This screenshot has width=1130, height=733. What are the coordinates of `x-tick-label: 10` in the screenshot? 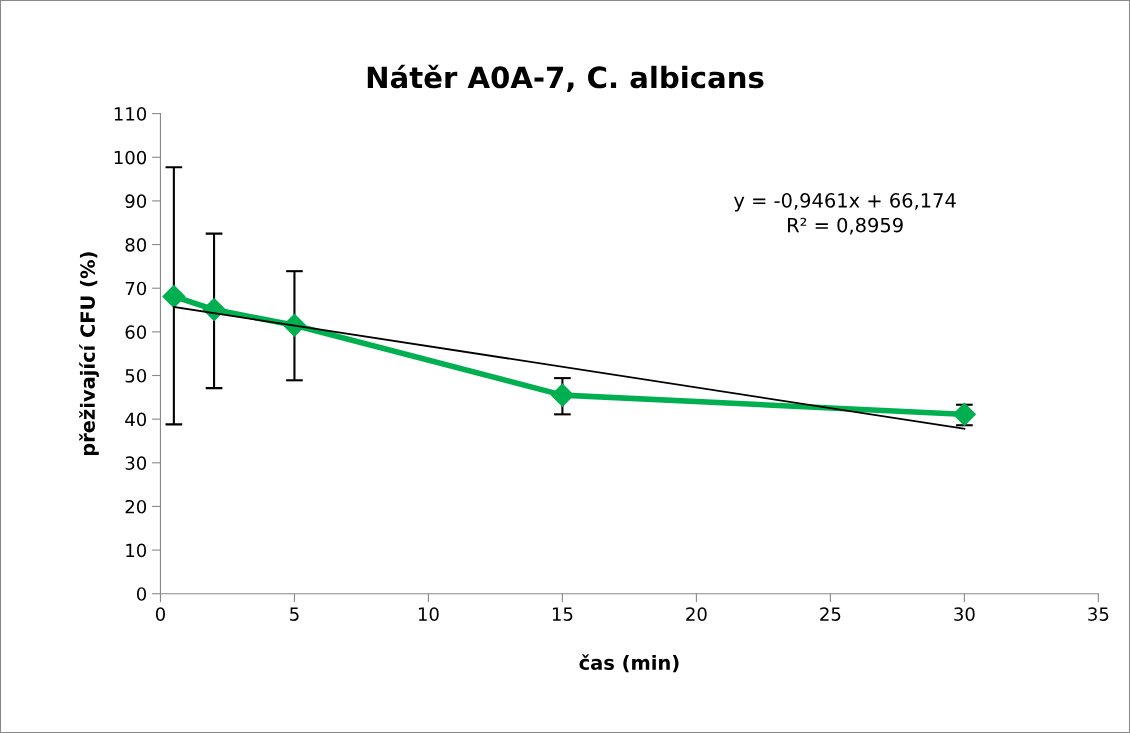 It's located at (428, 614).